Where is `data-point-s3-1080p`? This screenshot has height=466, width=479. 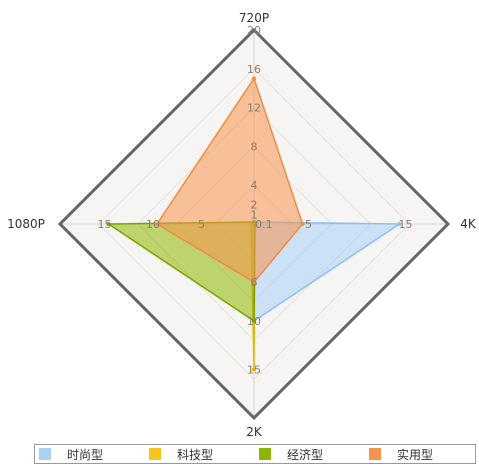
data-point-s3-1080p is located at coordinates (108, 224).